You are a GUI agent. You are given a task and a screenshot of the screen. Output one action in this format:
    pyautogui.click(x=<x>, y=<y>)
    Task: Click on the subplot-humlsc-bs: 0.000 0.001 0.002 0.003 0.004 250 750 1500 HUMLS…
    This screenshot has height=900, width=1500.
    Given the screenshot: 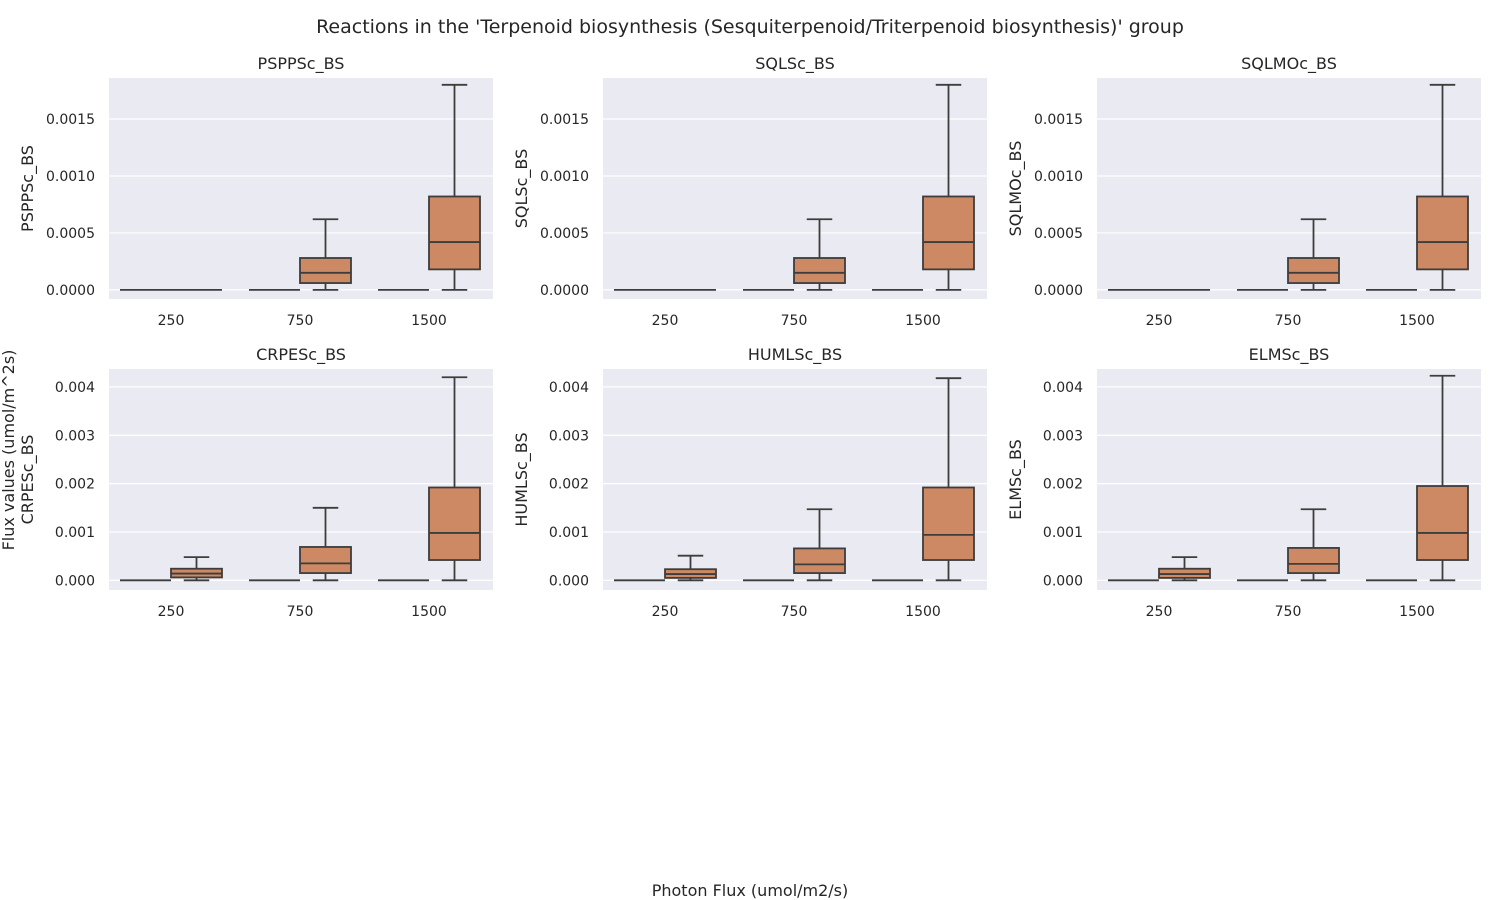 What is the action you would take?
    pyautogui.click(x=749, y=482)
    